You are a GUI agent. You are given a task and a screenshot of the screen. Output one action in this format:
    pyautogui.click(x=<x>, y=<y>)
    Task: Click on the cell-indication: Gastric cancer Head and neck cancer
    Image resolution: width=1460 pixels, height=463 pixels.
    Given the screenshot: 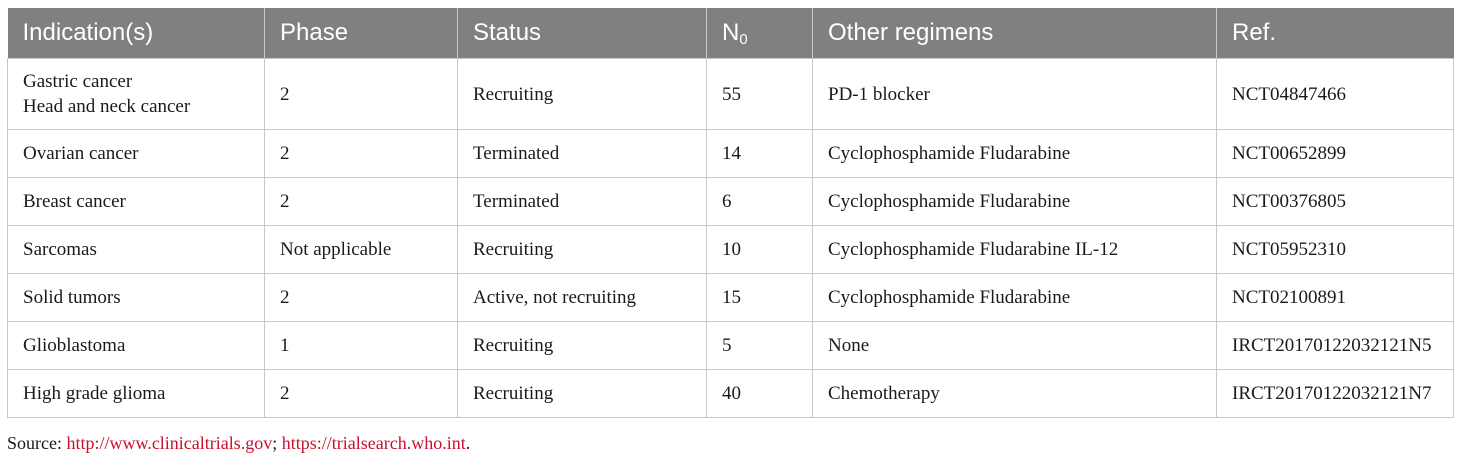 What is the action you would take?
    pyautogui.click(x=136, y=94)
    